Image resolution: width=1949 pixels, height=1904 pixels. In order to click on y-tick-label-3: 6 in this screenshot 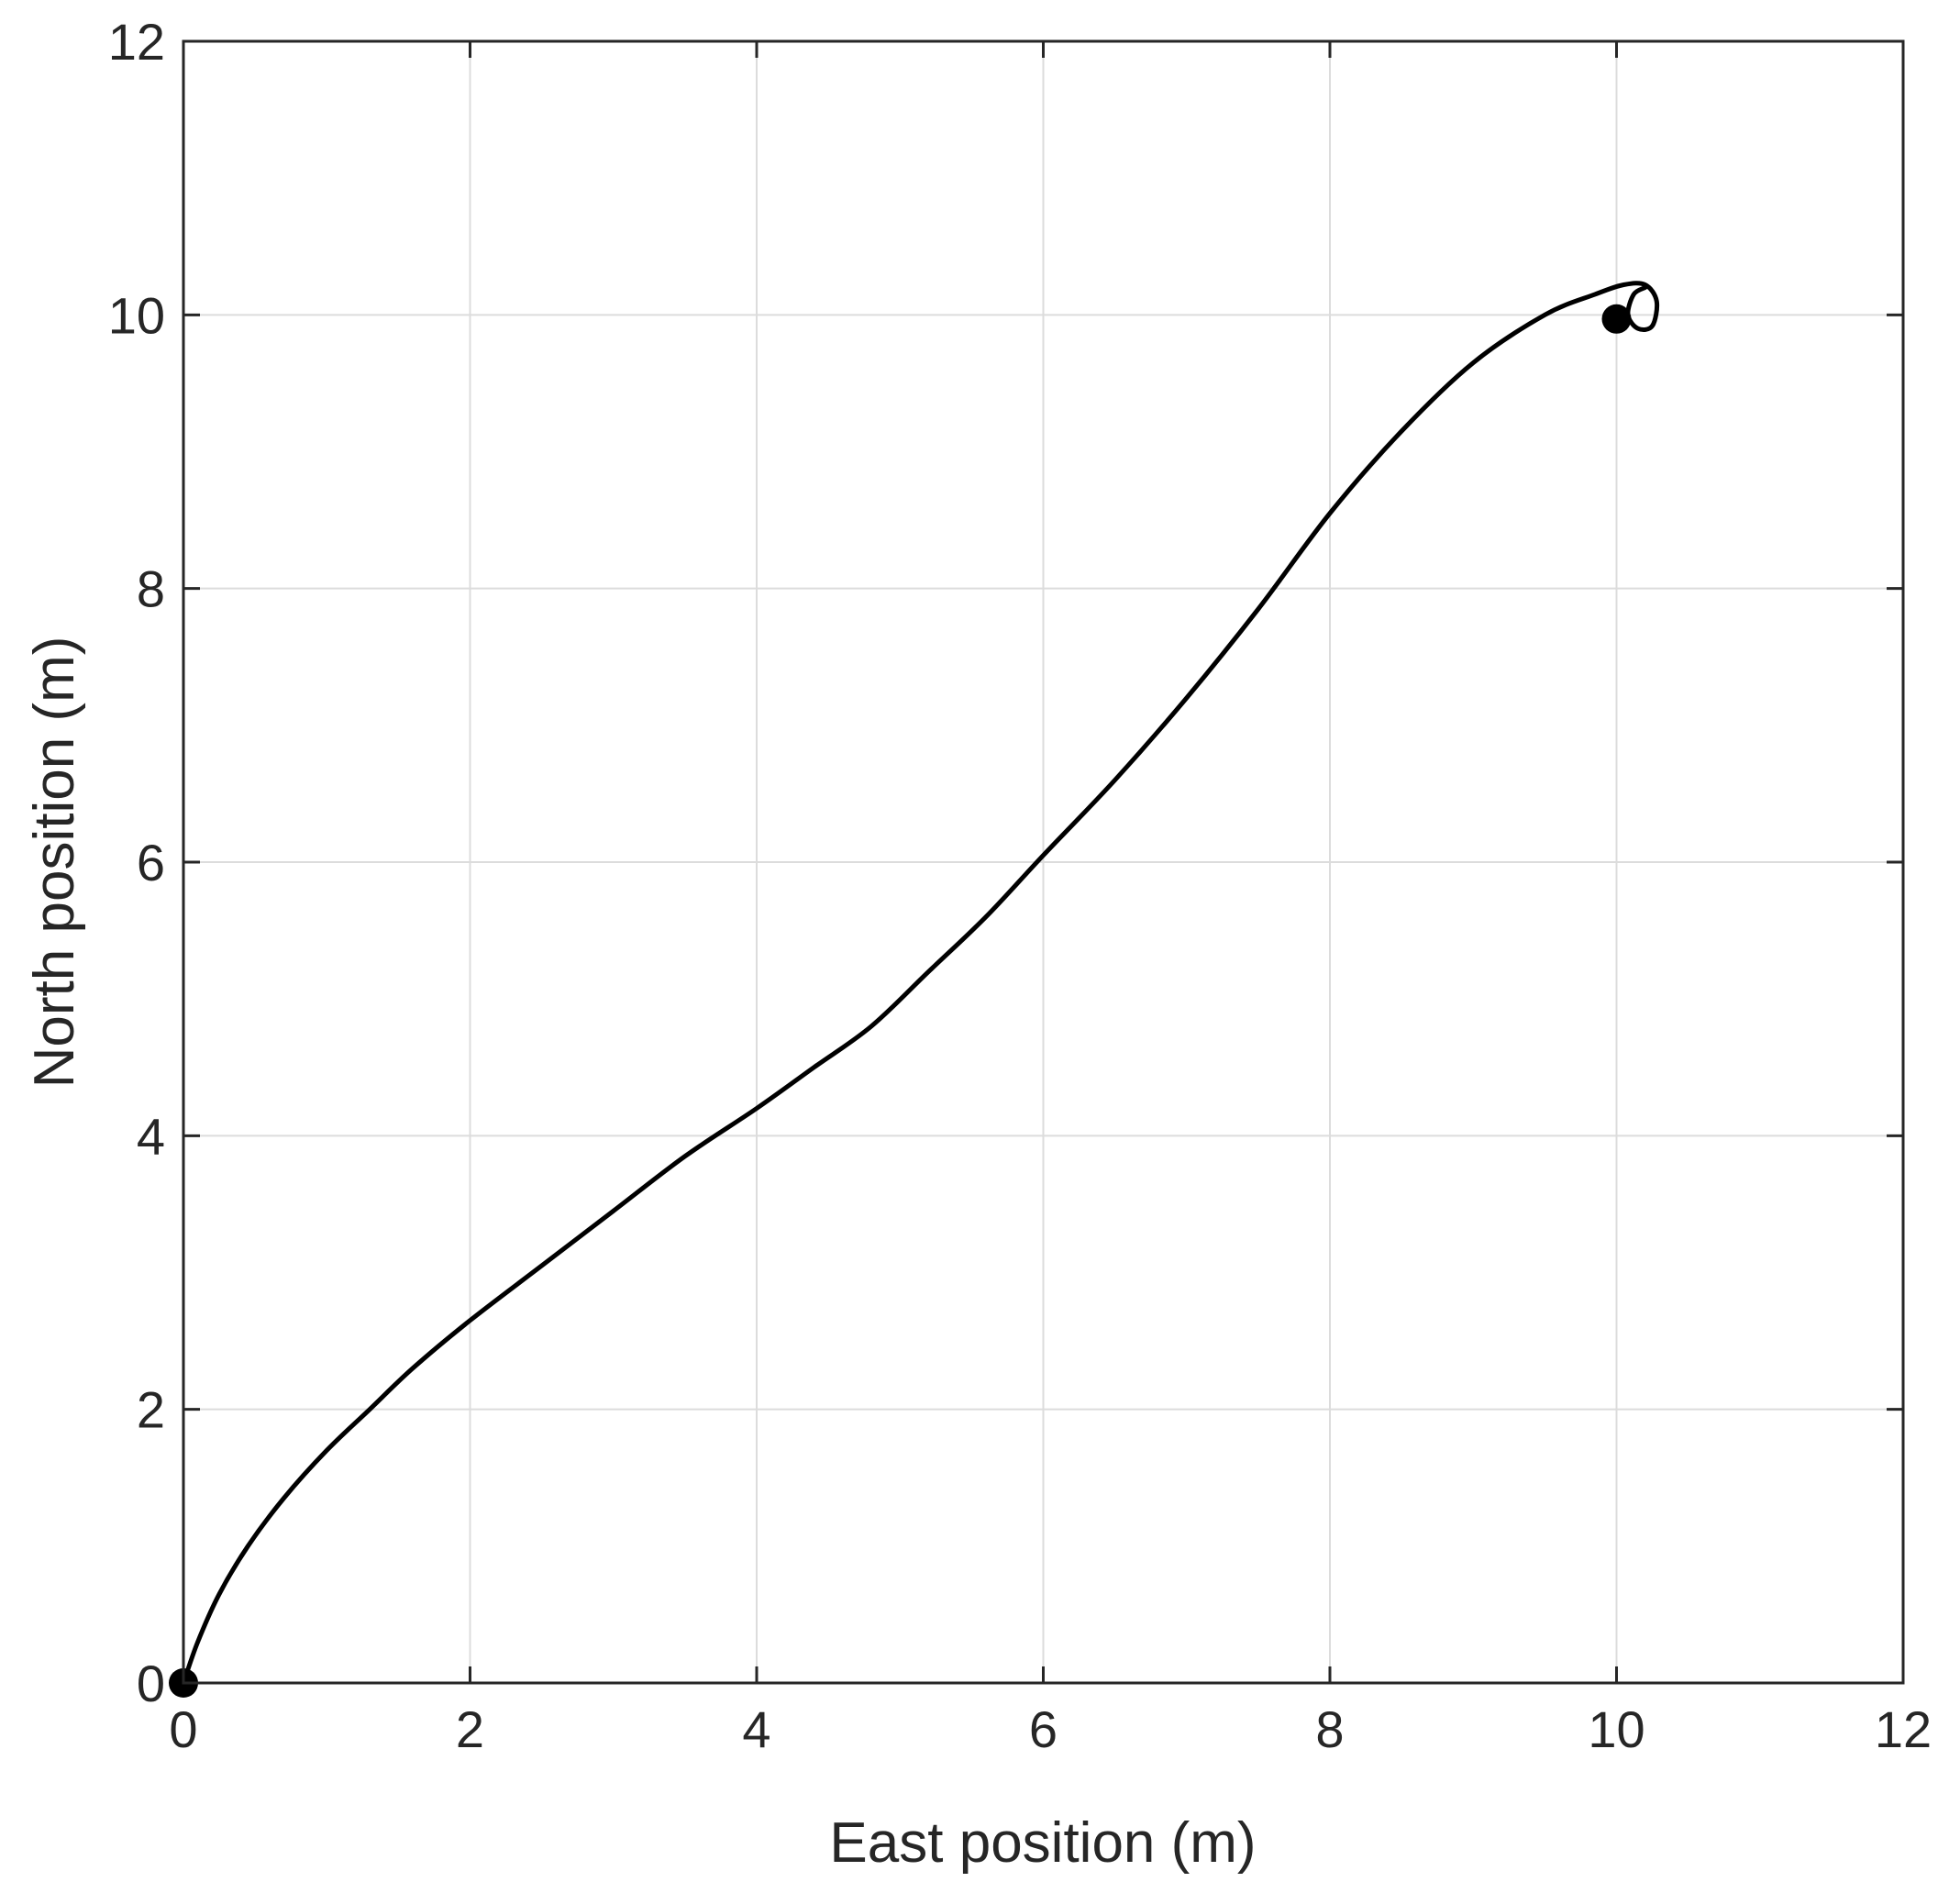, I will do `click(151, 862)`.